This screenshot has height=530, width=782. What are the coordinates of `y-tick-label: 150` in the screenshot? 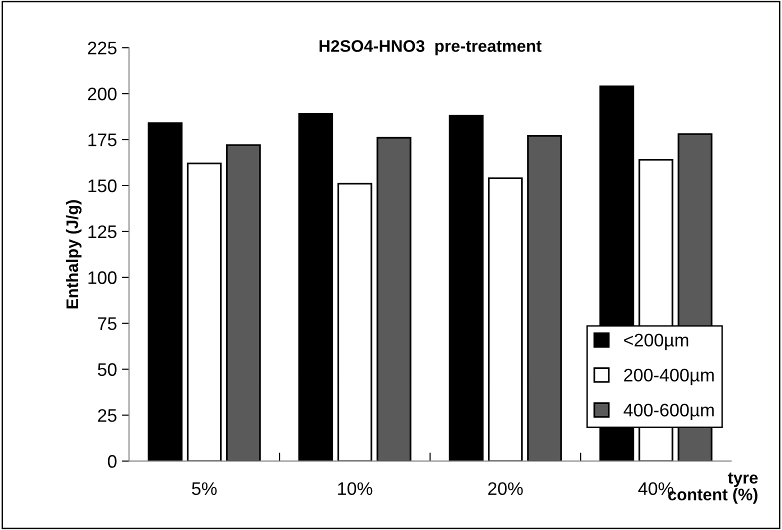 It's located at (102, 185).